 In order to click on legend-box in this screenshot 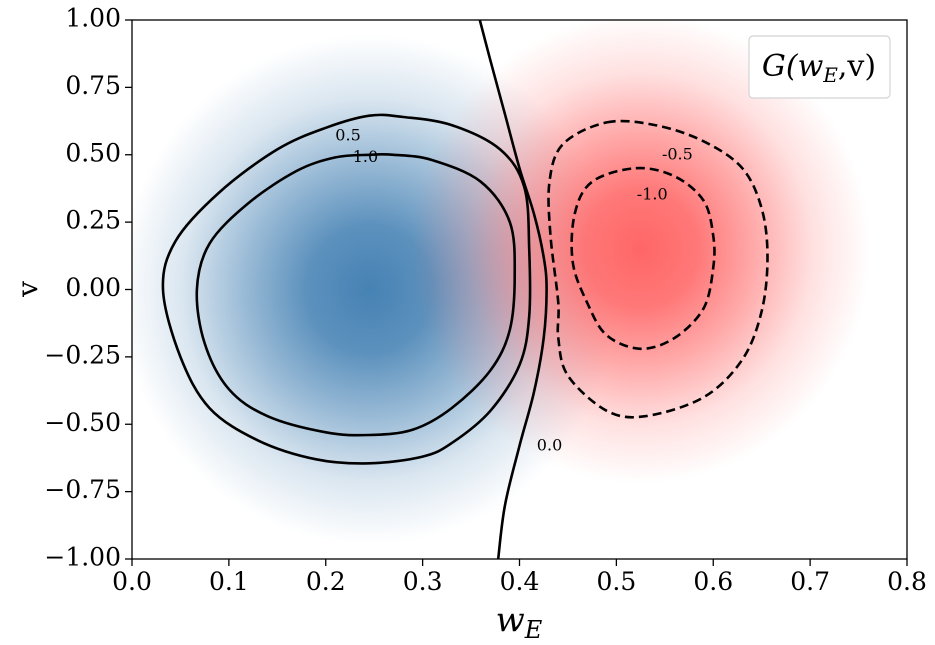, I will do `click(819, 67)`.